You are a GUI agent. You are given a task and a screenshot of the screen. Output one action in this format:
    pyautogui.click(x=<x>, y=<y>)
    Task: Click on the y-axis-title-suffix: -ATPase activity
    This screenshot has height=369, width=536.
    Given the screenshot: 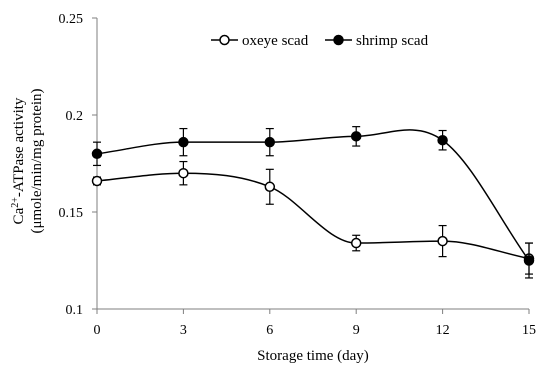 What is the action you would take?
    pyautogui.click(x=19, y=147)
    